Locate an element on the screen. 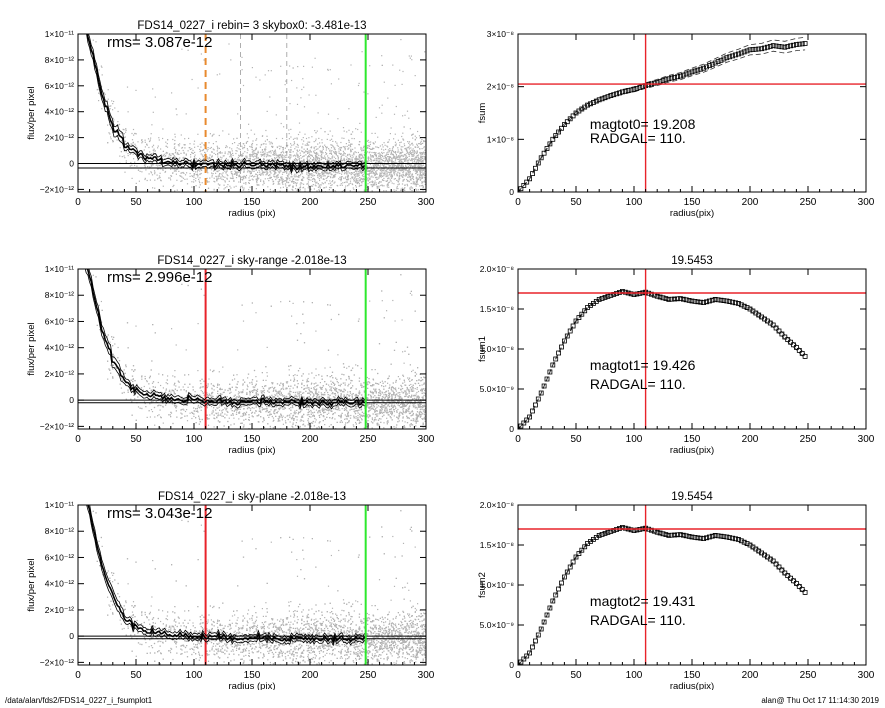 Image resolution: width=885 pixels, height=708 pixels. radgal-annotation: RADGAL= 110. is located at coordinates (638, 138).